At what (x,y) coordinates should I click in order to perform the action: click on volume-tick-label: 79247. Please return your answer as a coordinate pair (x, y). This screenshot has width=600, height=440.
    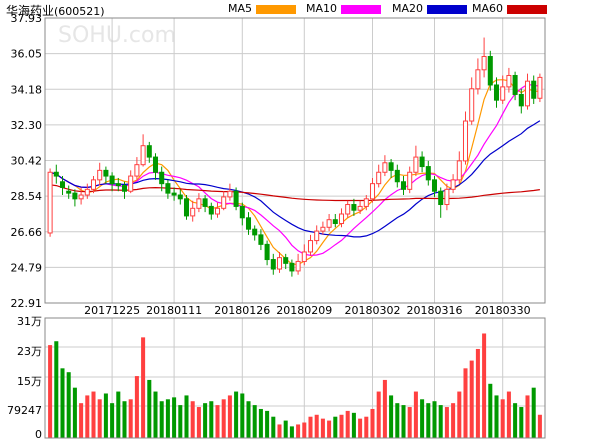
    Looking at the image, I should click on (24, 410).